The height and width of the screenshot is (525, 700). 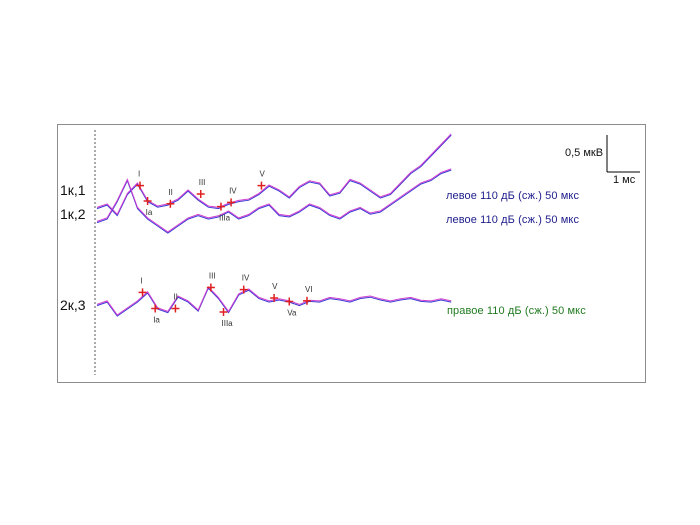 What do you see at coordinates (309, 289) in the screenshot?
I see `peak-label-3-VI: VI` at bounding box center [309, 289].